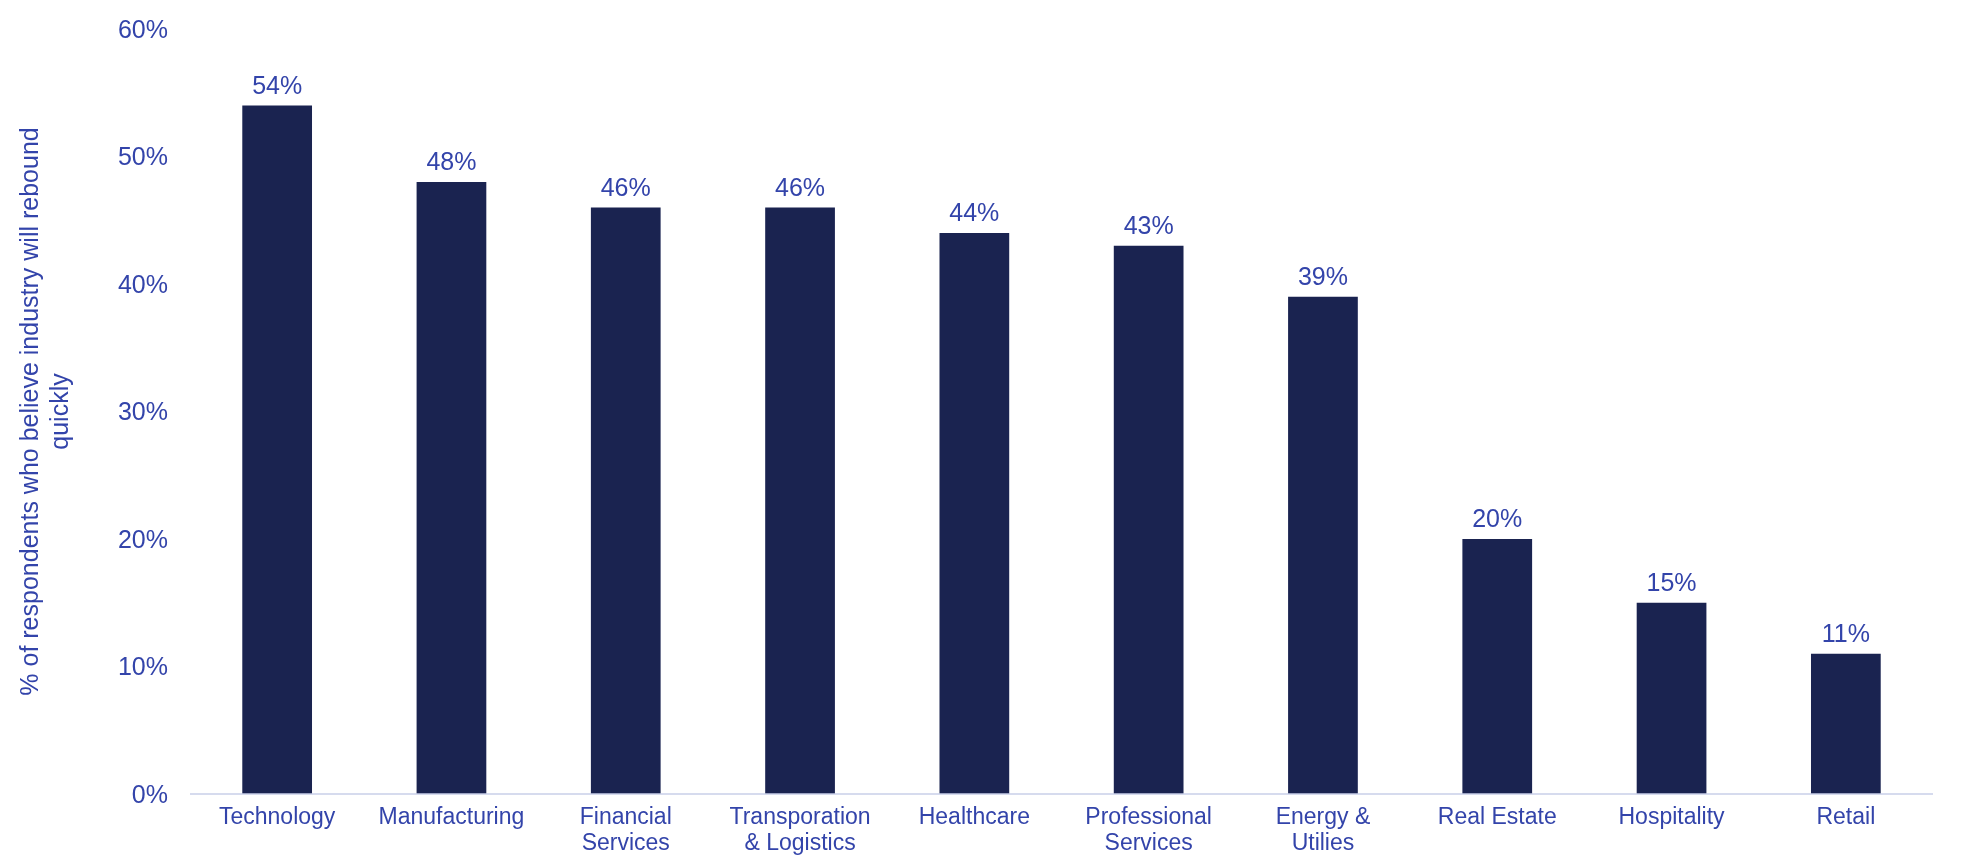 Image resolution: width=1967 pixels, height=864 pixels. What do you see at coordinates (974, 816) in the screenshot?
I see `x-tick-label: Healthcare` at bounding box center [974, 816].